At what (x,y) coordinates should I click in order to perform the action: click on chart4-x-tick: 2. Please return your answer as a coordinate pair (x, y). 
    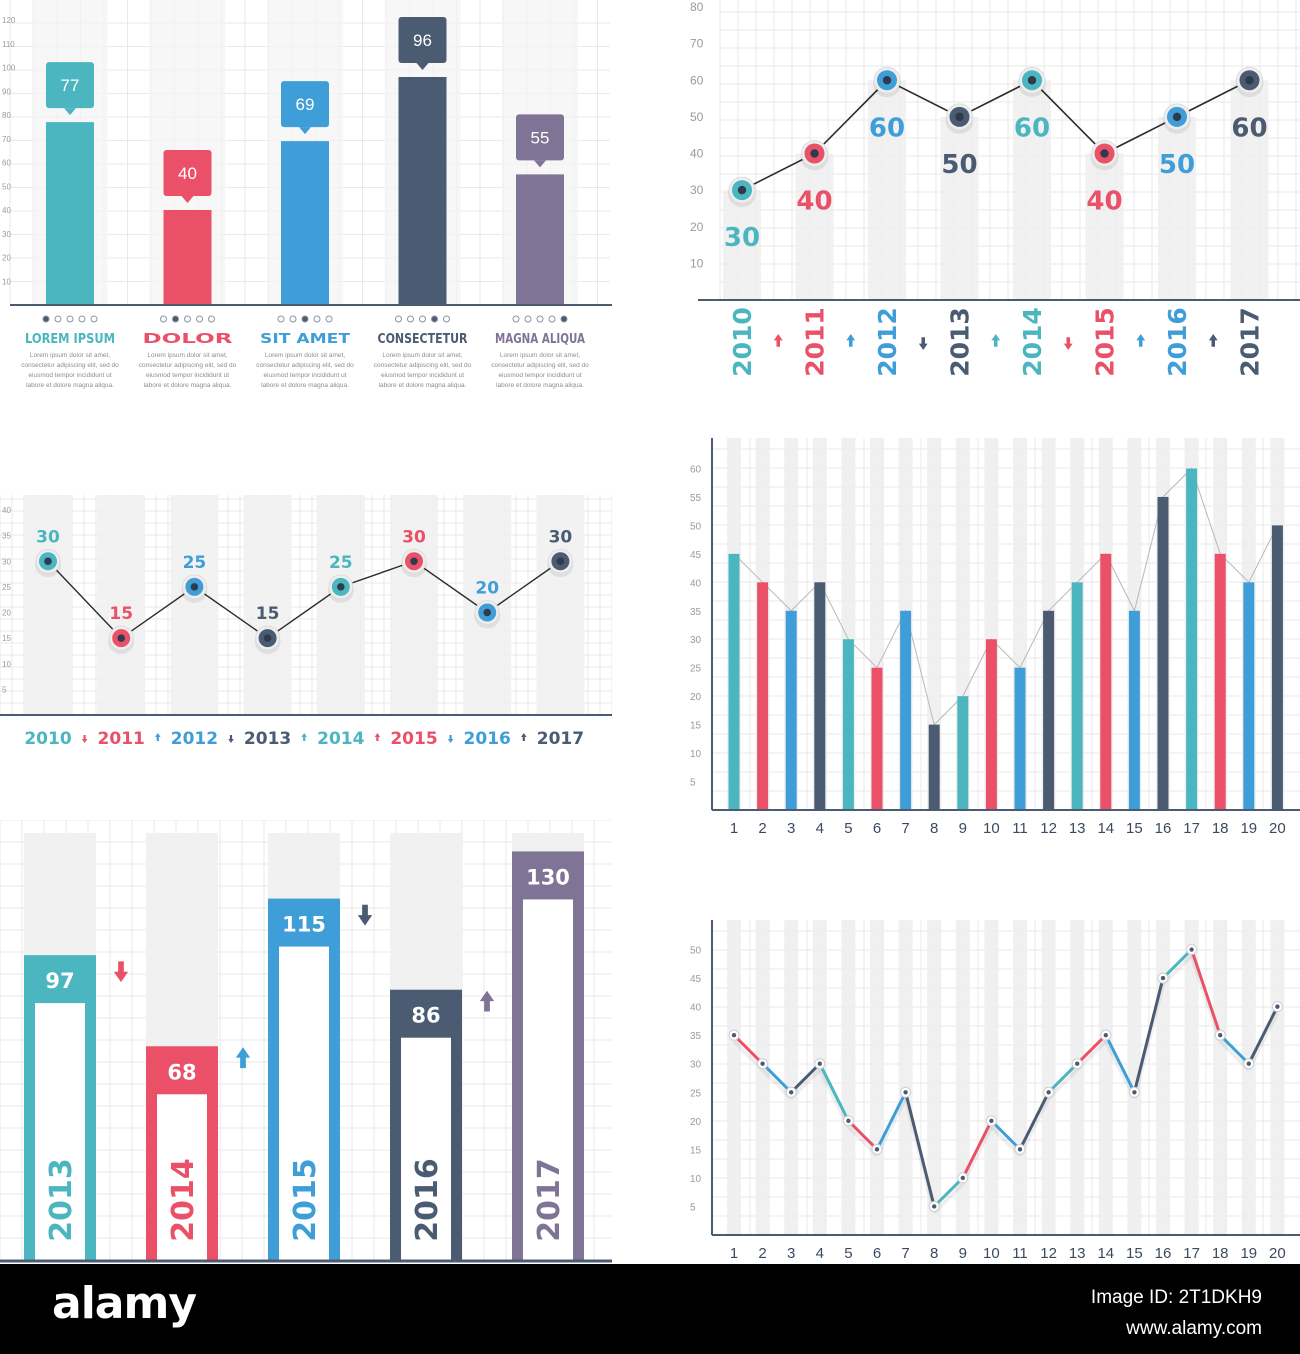
    Looking at the image, I should click on (762, 828).